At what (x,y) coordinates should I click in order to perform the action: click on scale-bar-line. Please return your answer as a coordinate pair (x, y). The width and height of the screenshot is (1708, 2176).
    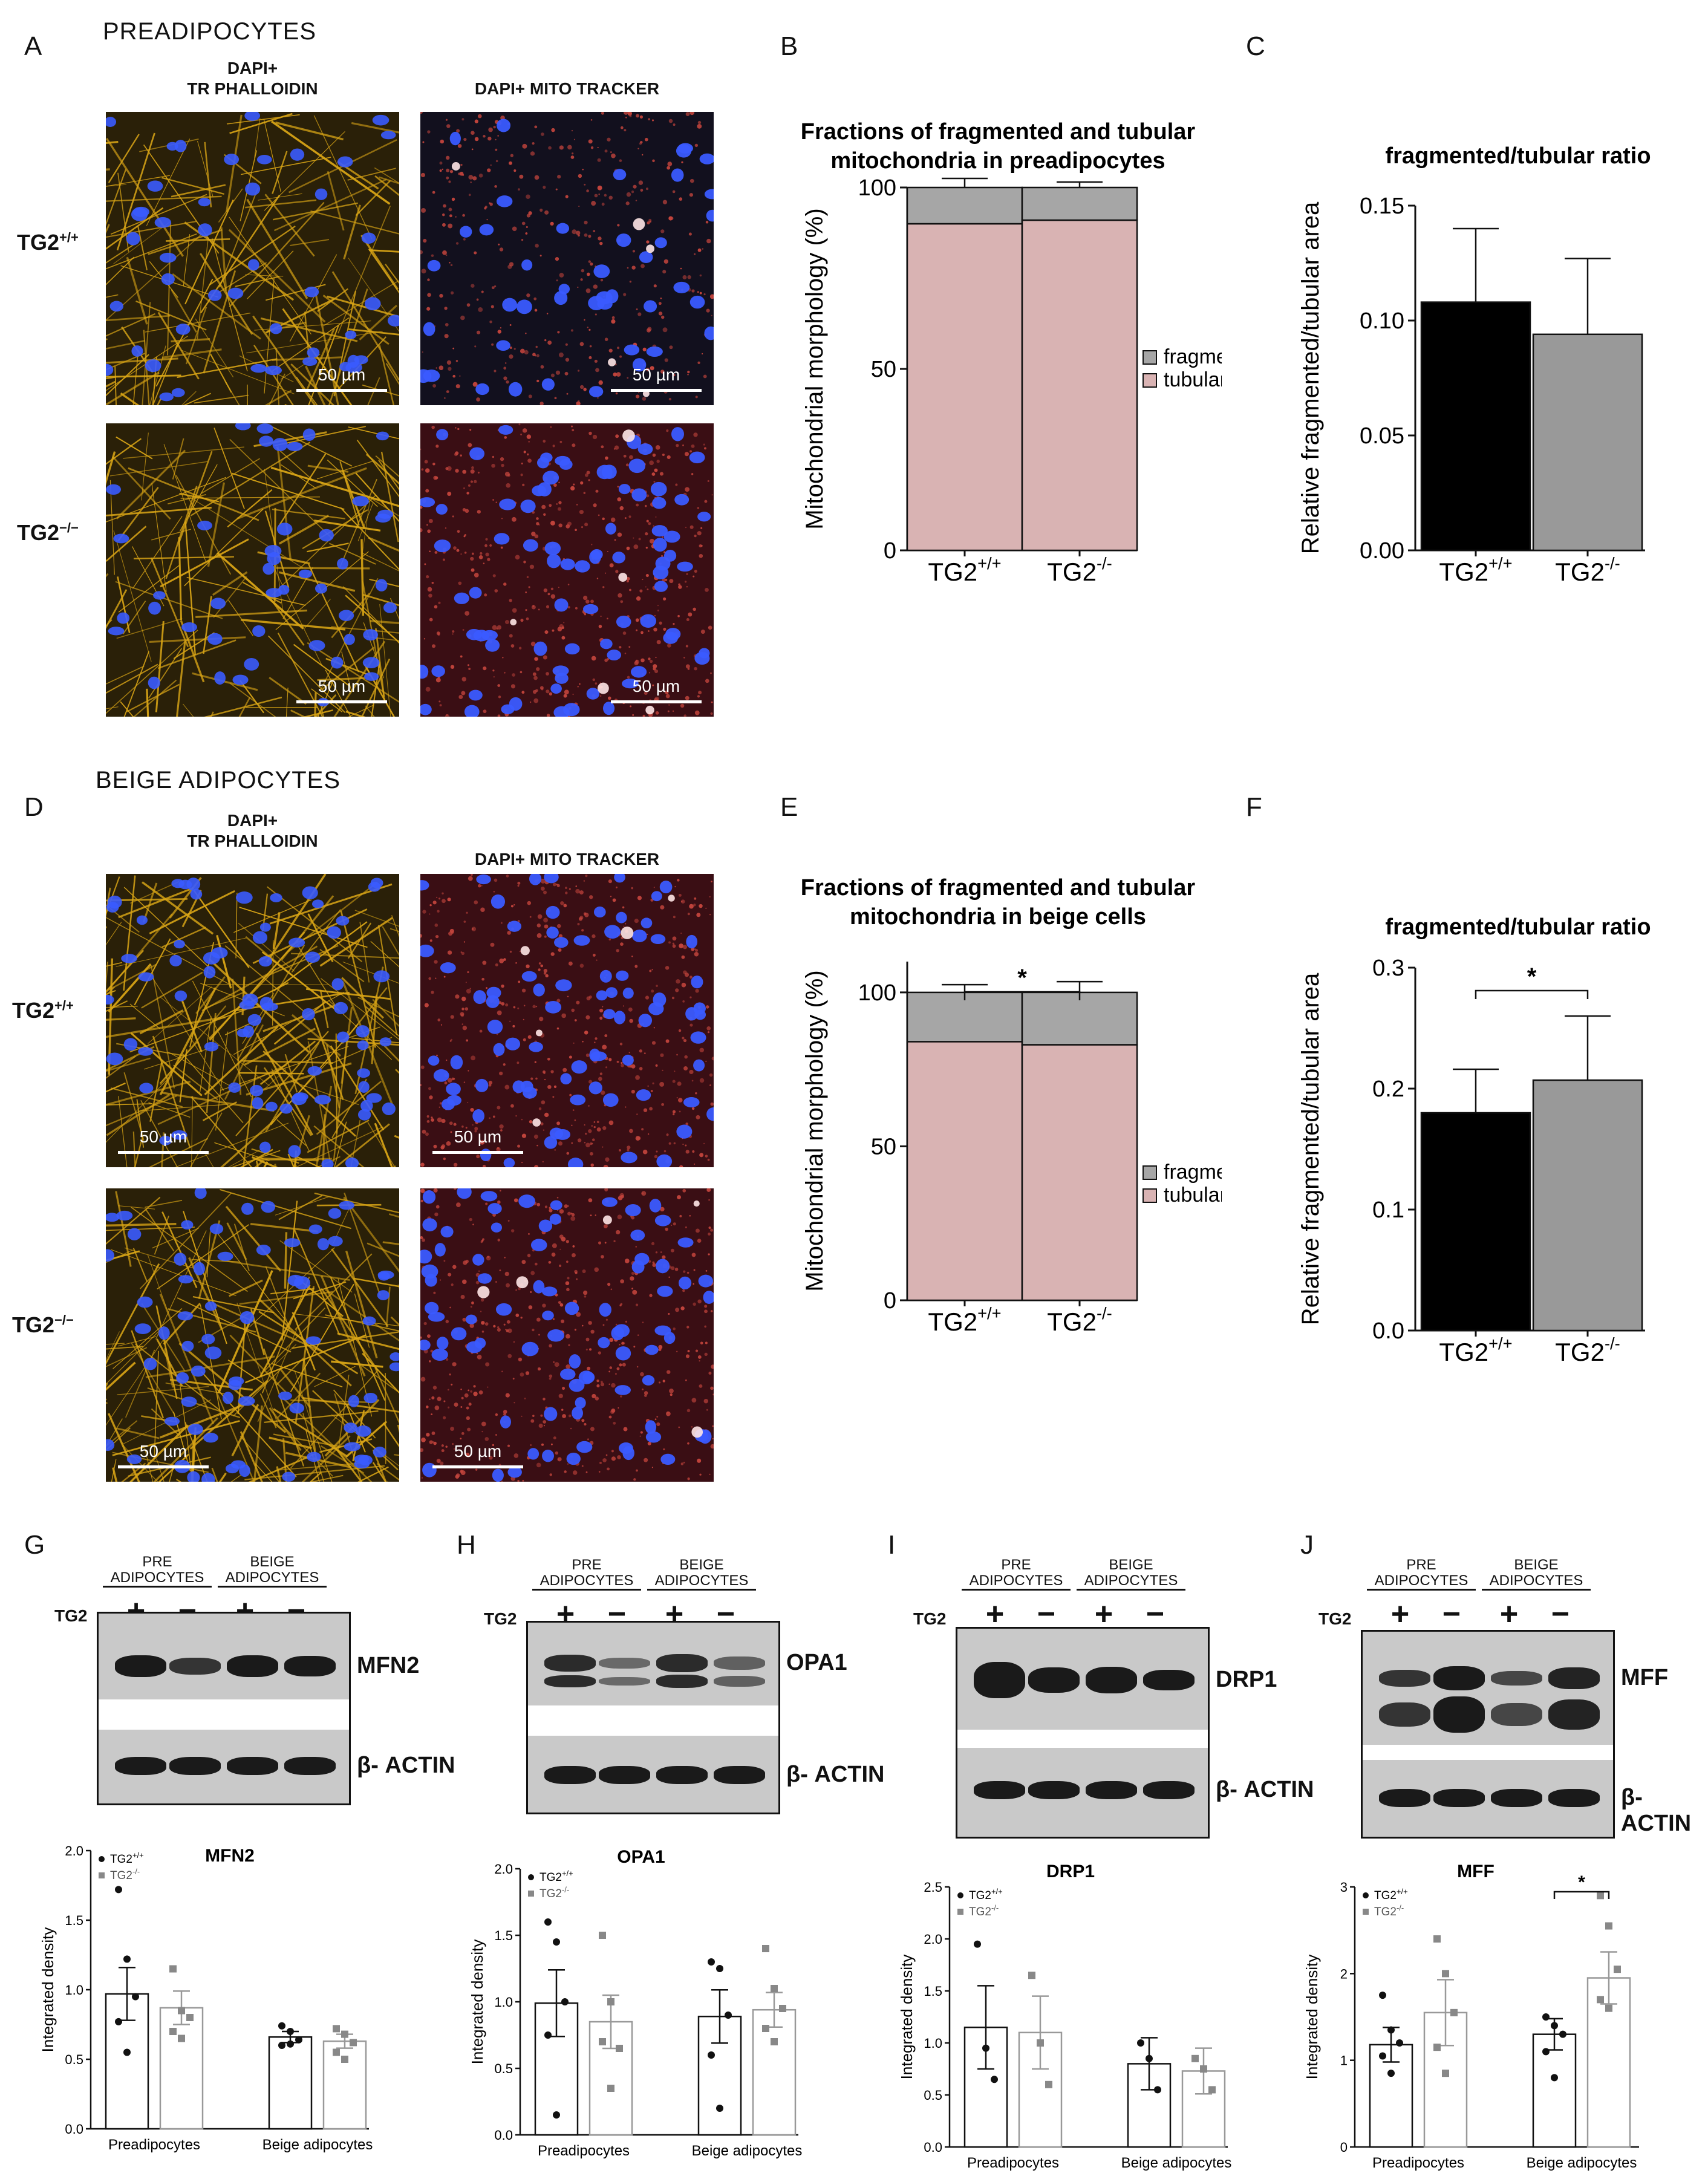
    Looking at the image, I should click on (477, 1466).